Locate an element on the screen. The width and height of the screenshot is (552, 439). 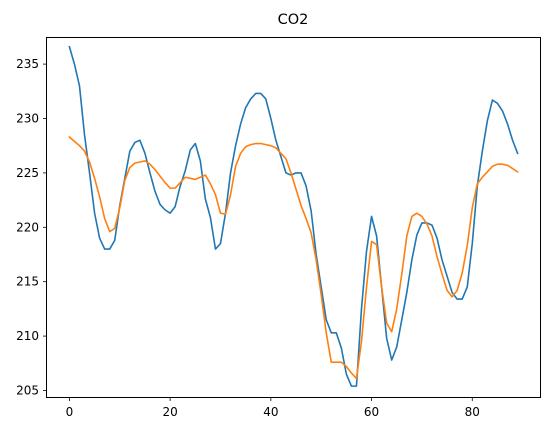
y-tick-label: 225 is located at coordinates (27, 173).